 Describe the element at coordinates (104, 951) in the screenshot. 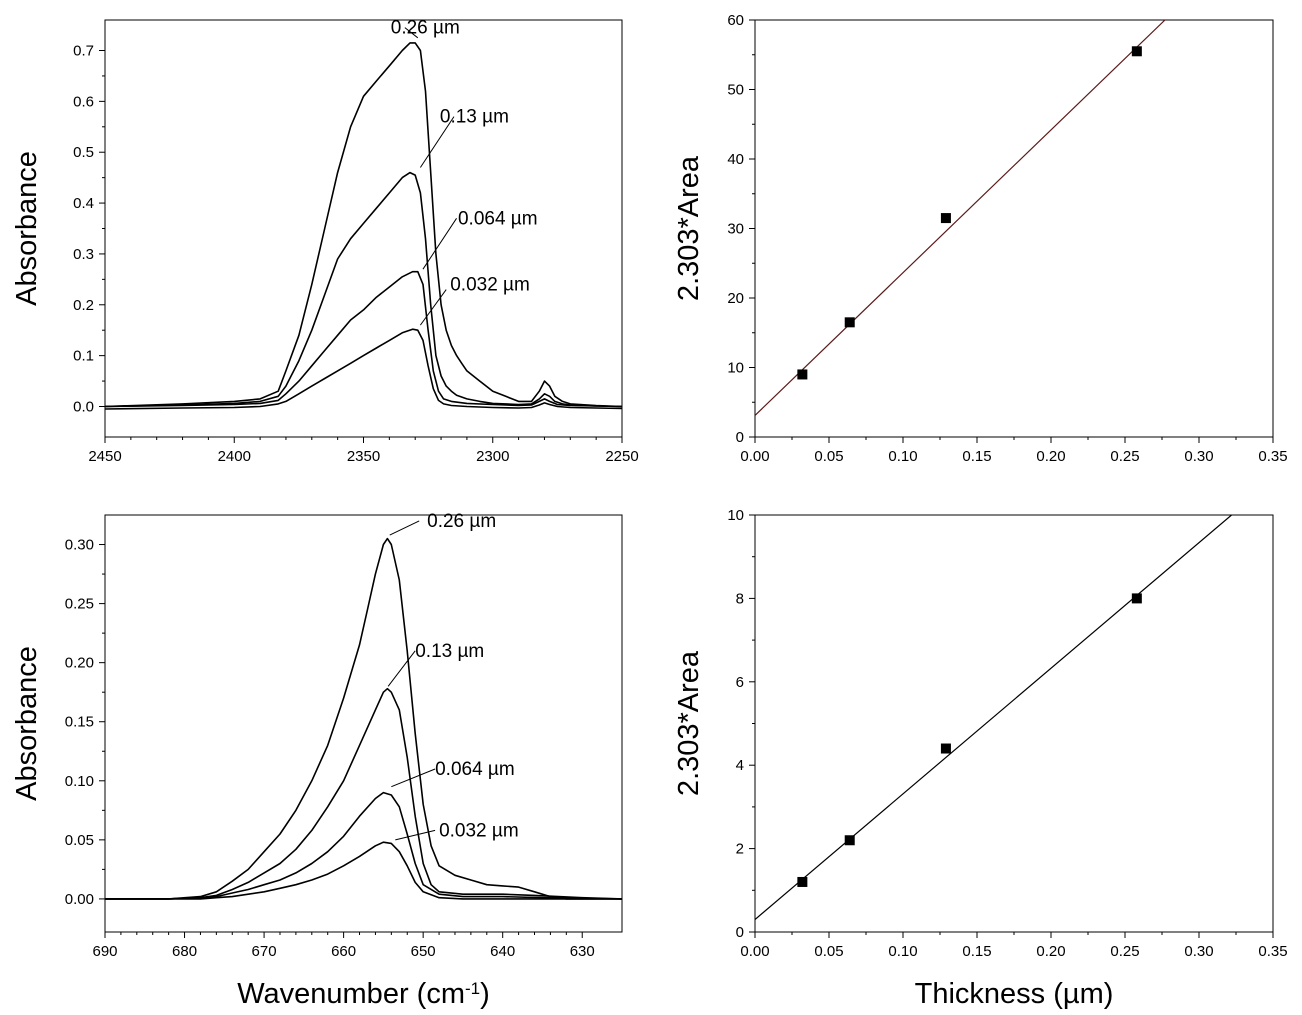

I see `x-tick-label: 690` at that location.